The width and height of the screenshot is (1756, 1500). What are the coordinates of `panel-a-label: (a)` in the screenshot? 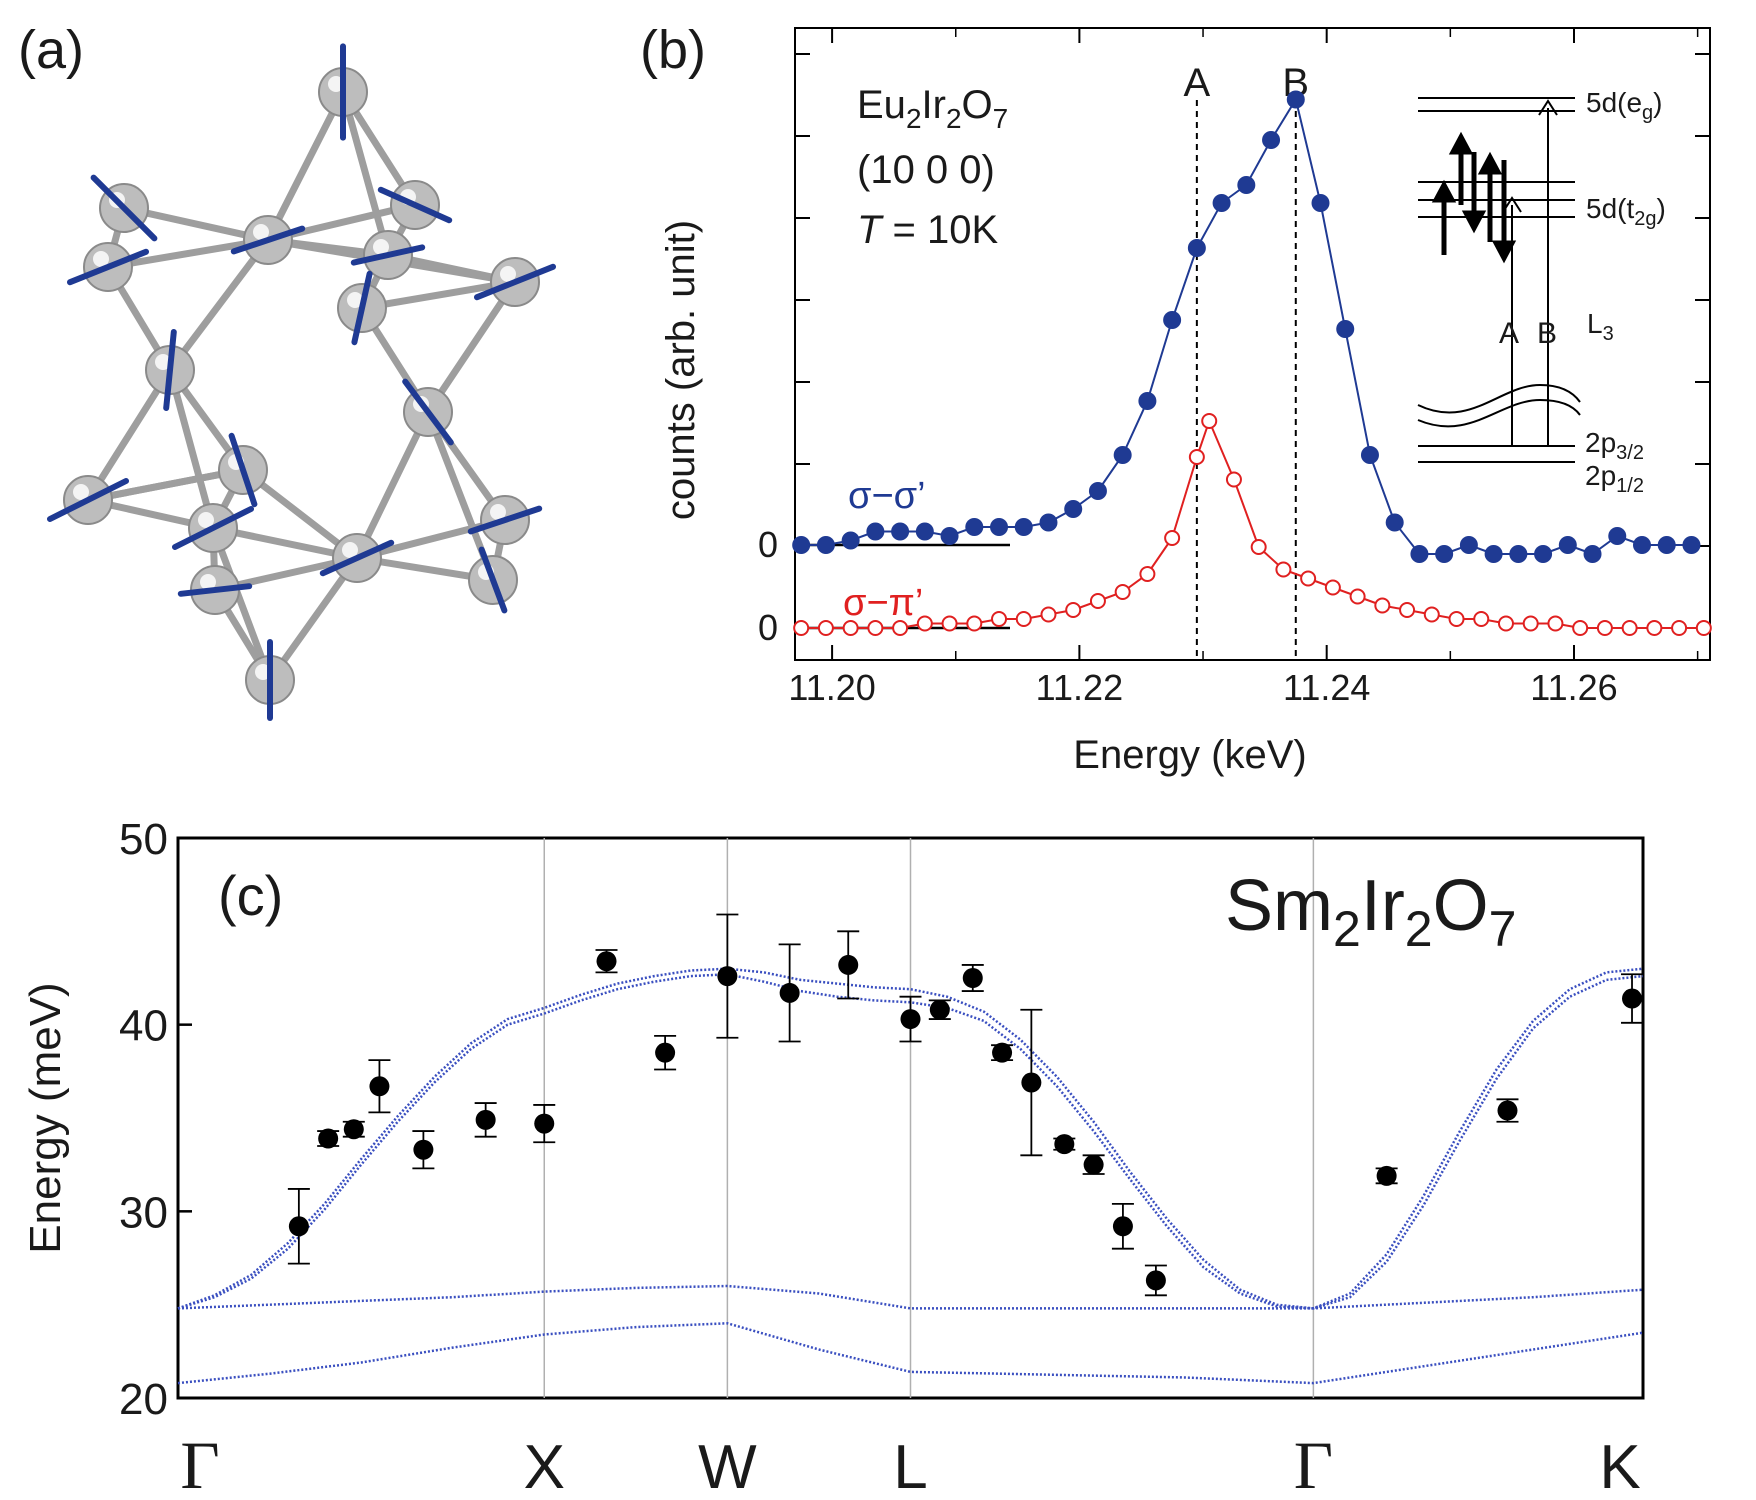 It's located at (51, 50).